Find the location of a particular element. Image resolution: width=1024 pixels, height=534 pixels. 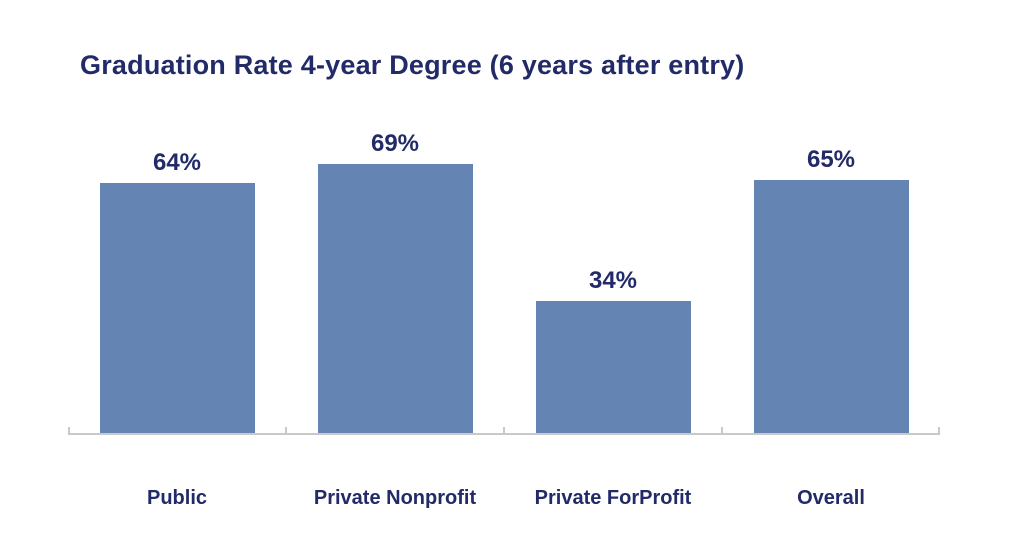

category-label-overall: Overall is located at coordinates (831, 498).